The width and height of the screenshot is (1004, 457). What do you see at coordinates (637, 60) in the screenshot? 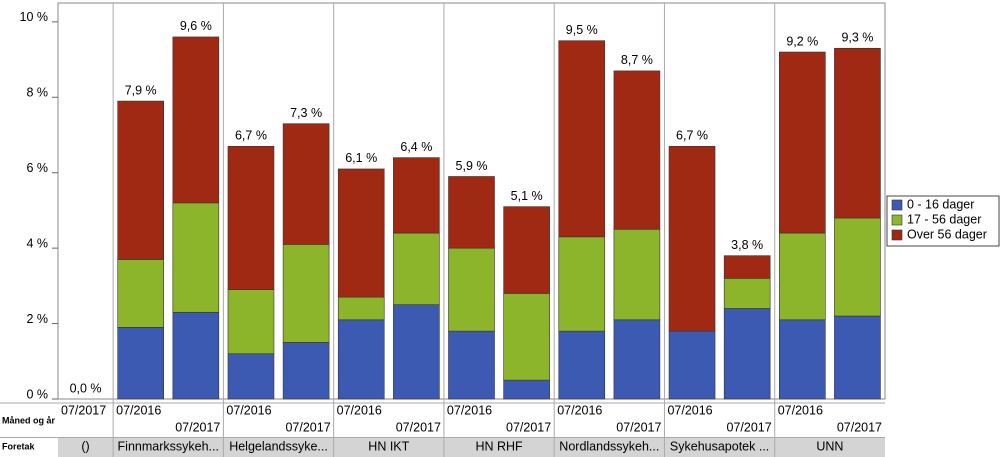
I see `total-label: 8,7 %` at bounding box center [637, 60].